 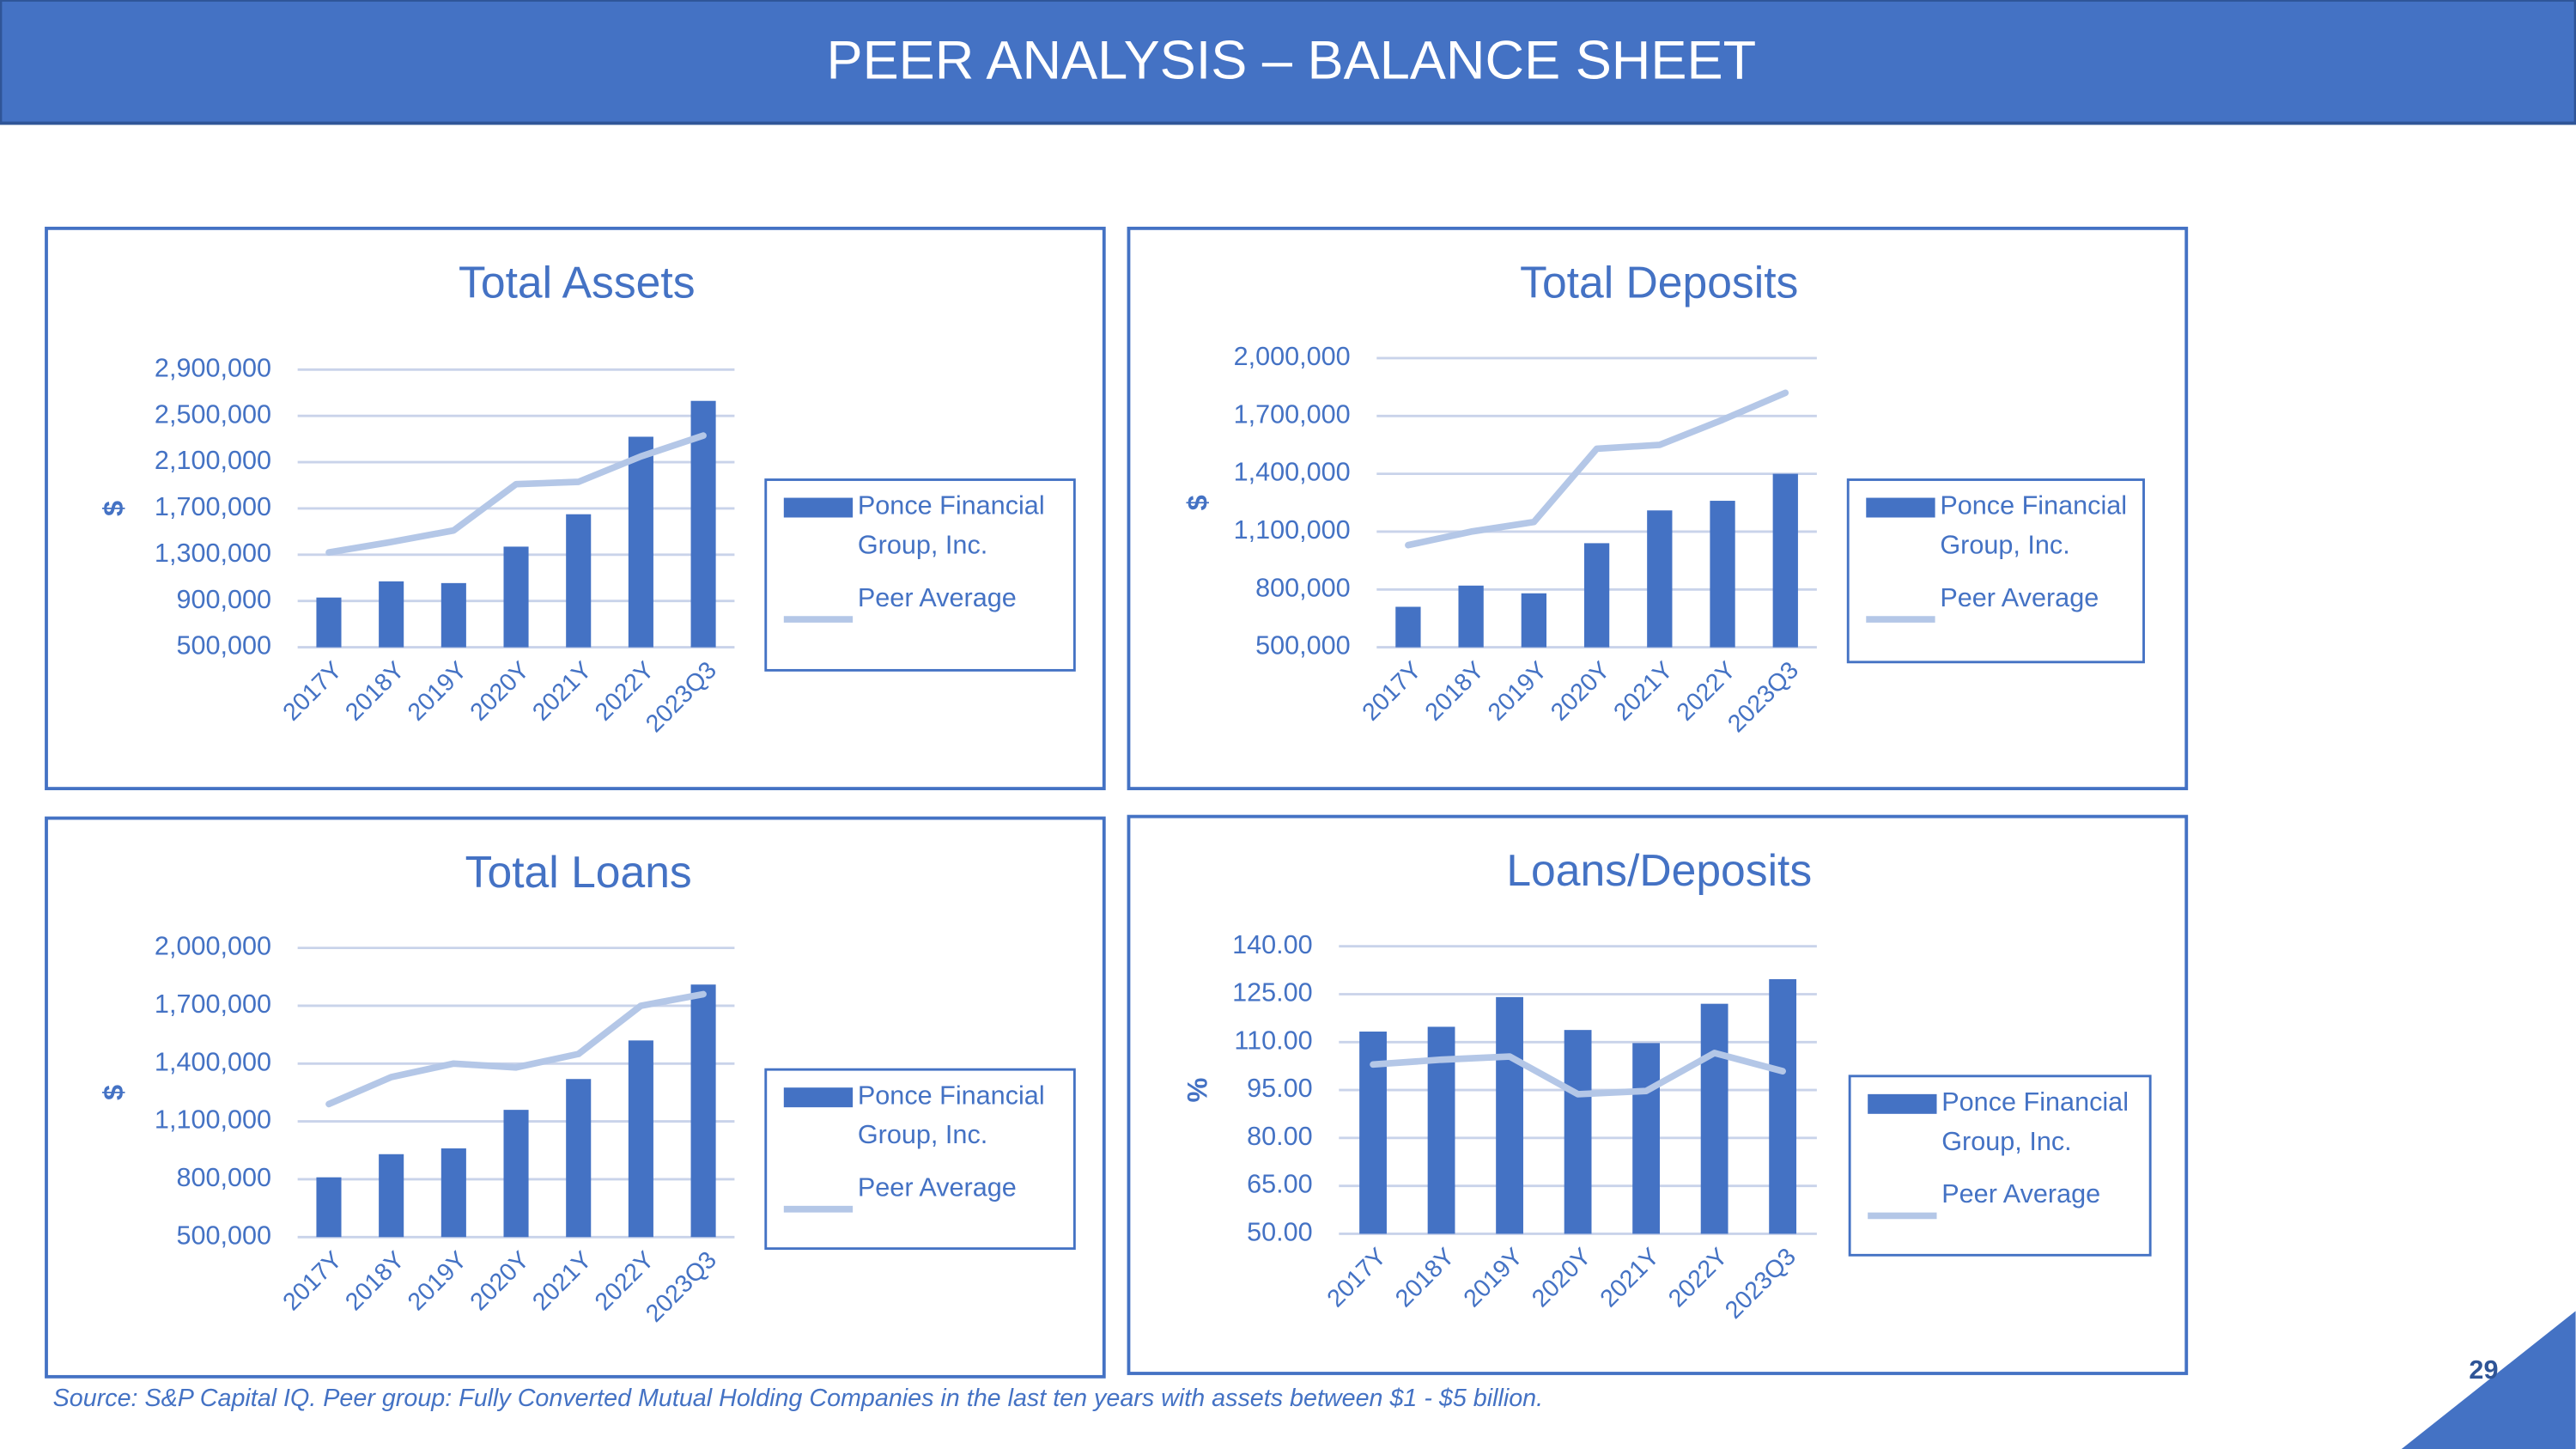 What do you see at coordinates (1272, 993) in the screenshot?
I see `y-tick-label: 125.00` at bounding box center [1272, 993].